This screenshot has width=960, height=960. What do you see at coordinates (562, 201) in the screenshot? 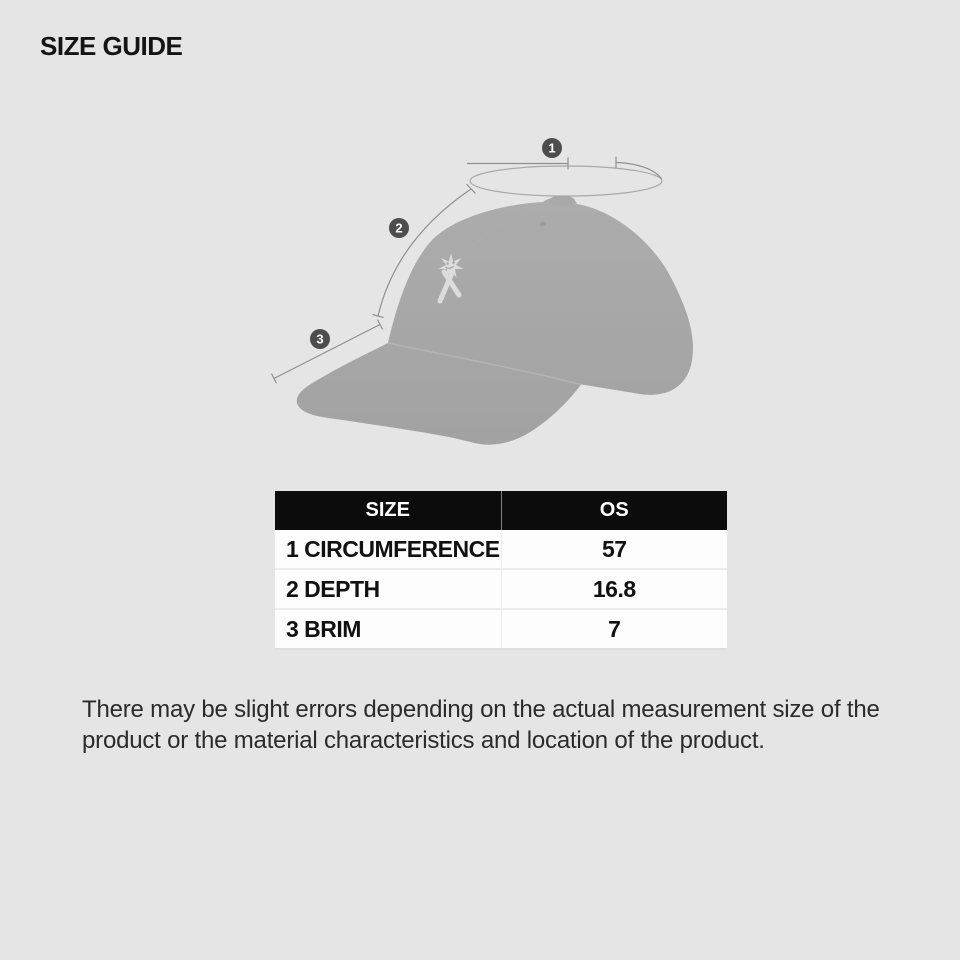
I see `cap-button` at bounding box center [562, 201].